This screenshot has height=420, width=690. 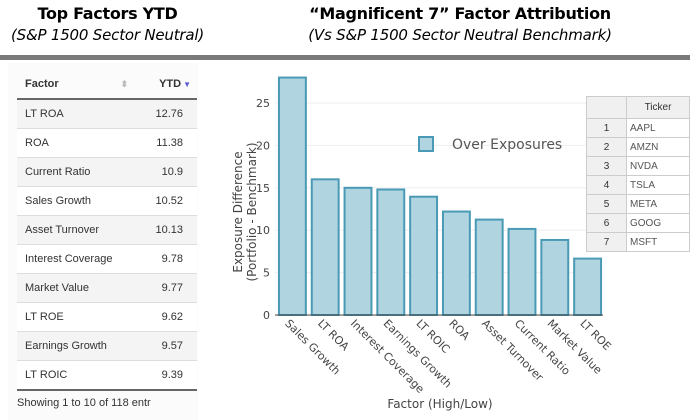 What do you see at coordinates (170, 346) in the screenshot?
I see `ytd-value: 9.57` at bounding box center [170, 346].